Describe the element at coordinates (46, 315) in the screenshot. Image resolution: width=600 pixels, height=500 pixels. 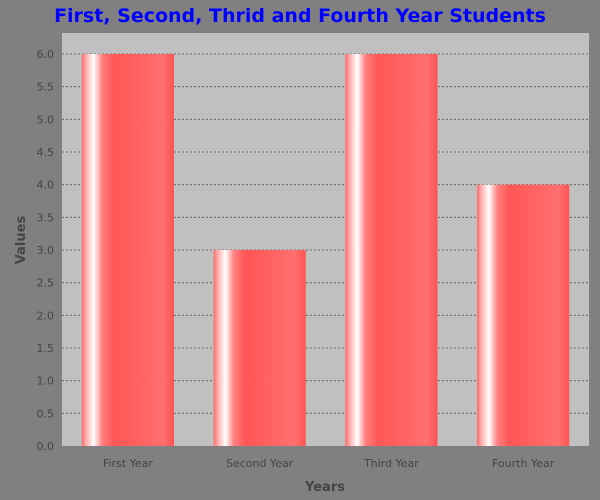
I see `y-tick-label: 2.0` at that location.